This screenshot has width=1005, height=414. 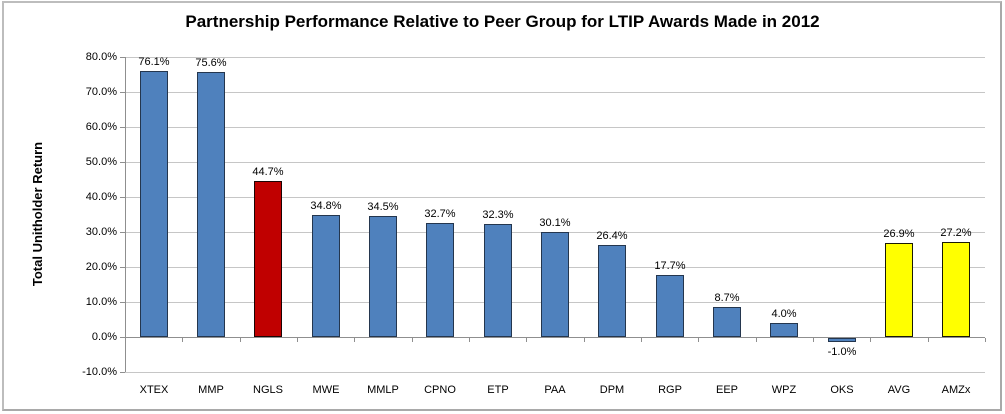 I want to click on x-axis-category-label: MWE, so click(x=326, y=390).